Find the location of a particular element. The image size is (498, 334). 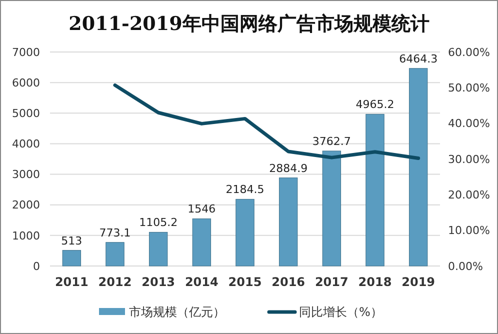

x-tick-label: 2017 is located at coordinates (331, 282).